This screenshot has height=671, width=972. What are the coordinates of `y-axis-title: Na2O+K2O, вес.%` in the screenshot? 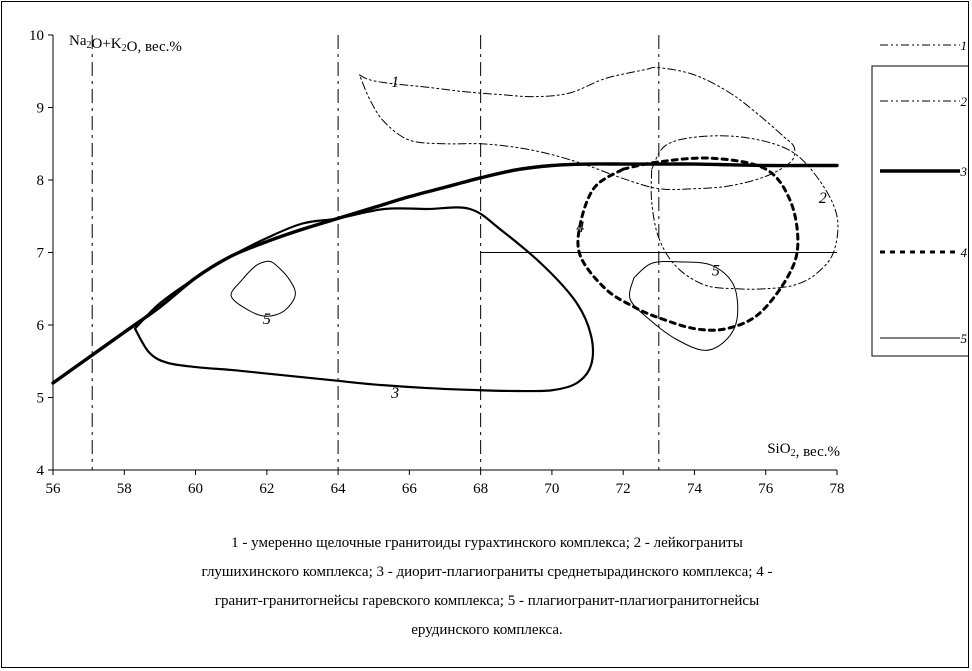 It's located at (125, 44).